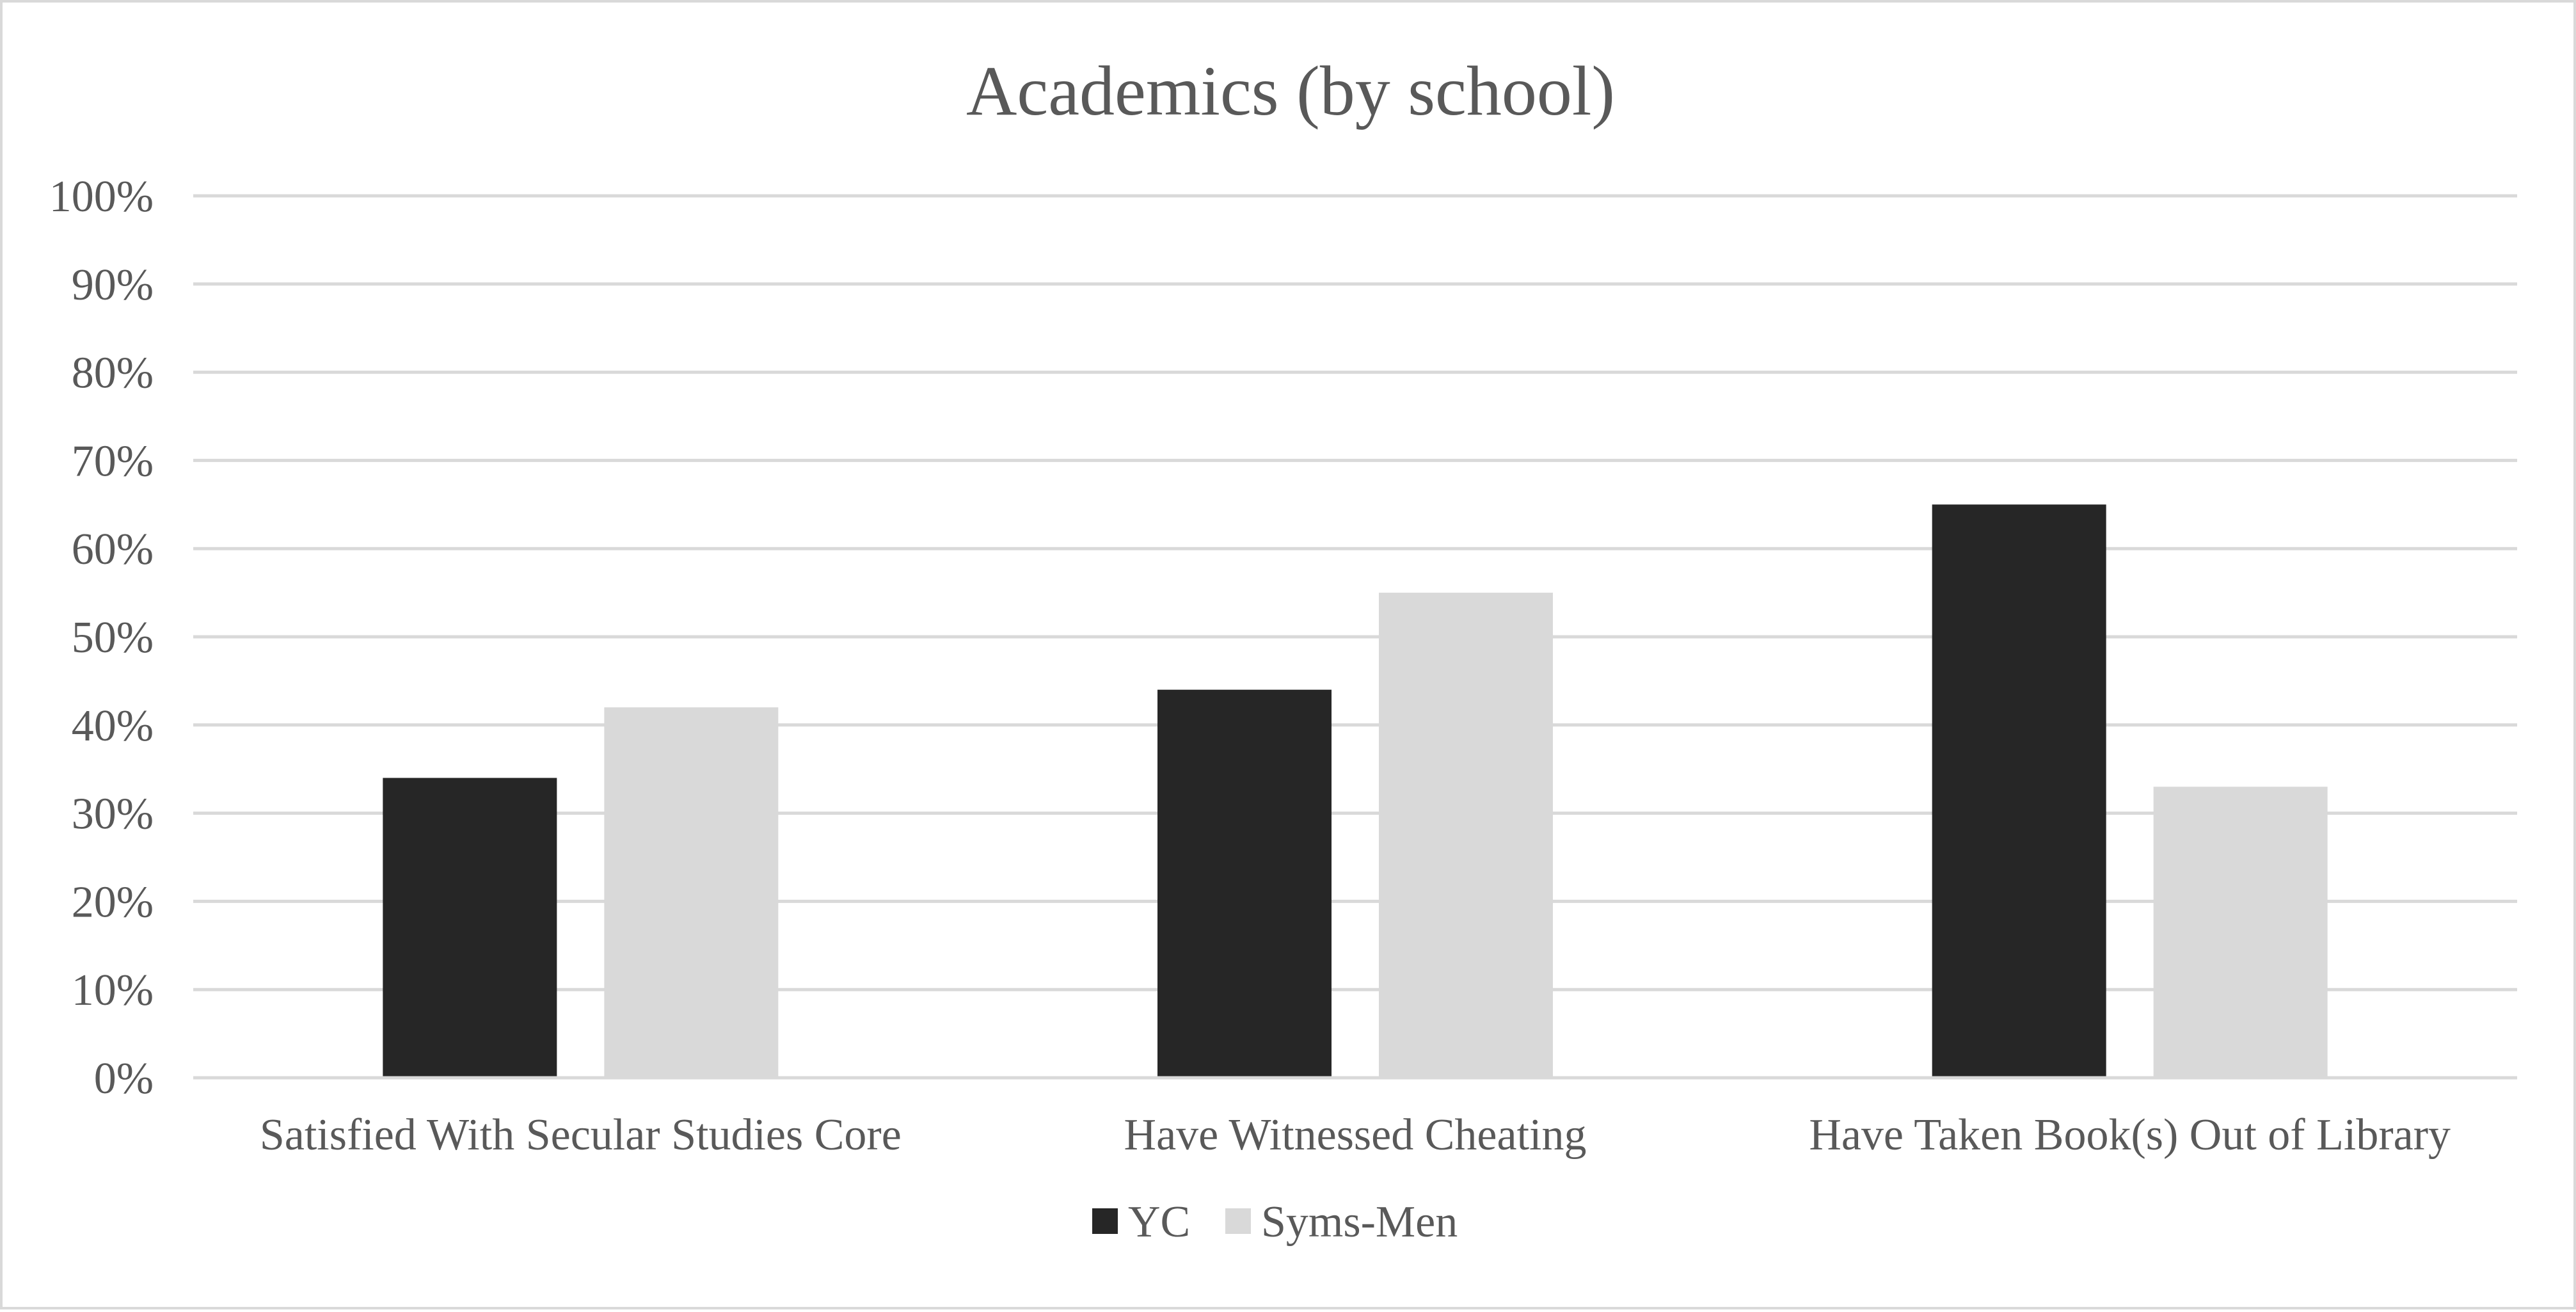 Image resolution: width=2576 pixels, height=1312 pixels. What do you see at coordinates (124, 1078) in the screenshot?
I see `y-tick-label: 0%` at bounding box center [124, 1078].